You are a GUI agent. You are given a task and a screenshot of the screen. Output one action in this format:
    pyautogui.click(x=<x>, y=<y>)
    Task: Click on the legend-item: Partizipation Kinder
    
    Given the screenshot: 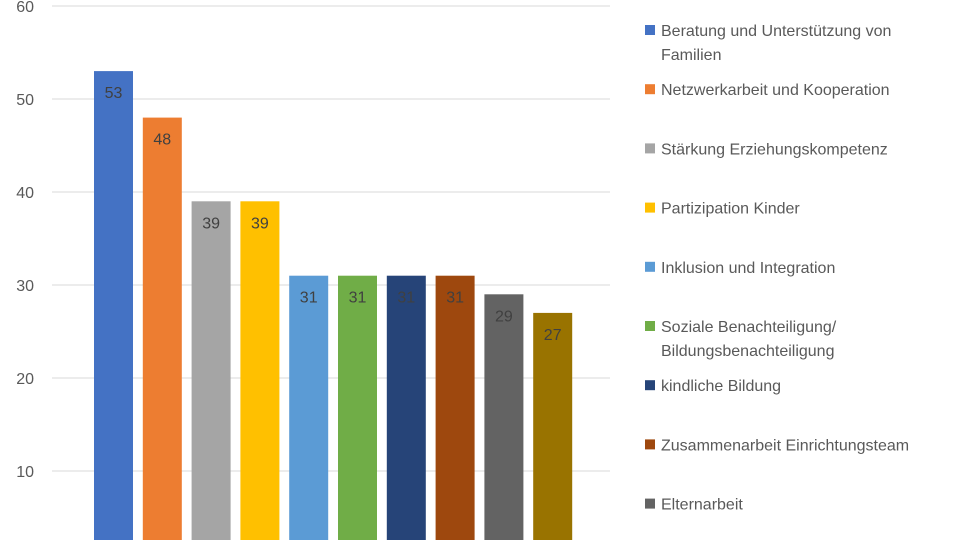 What is the action you would take?
    pyautogui.click(x=722, y=209)
    